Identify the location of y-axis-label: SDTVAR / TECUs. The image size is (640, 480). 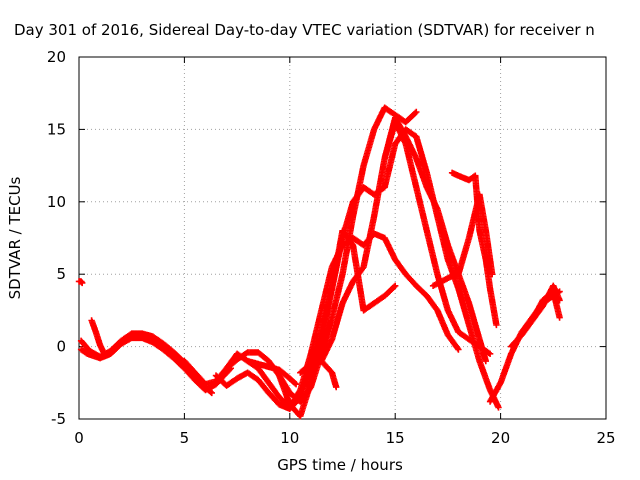
(15, 237).